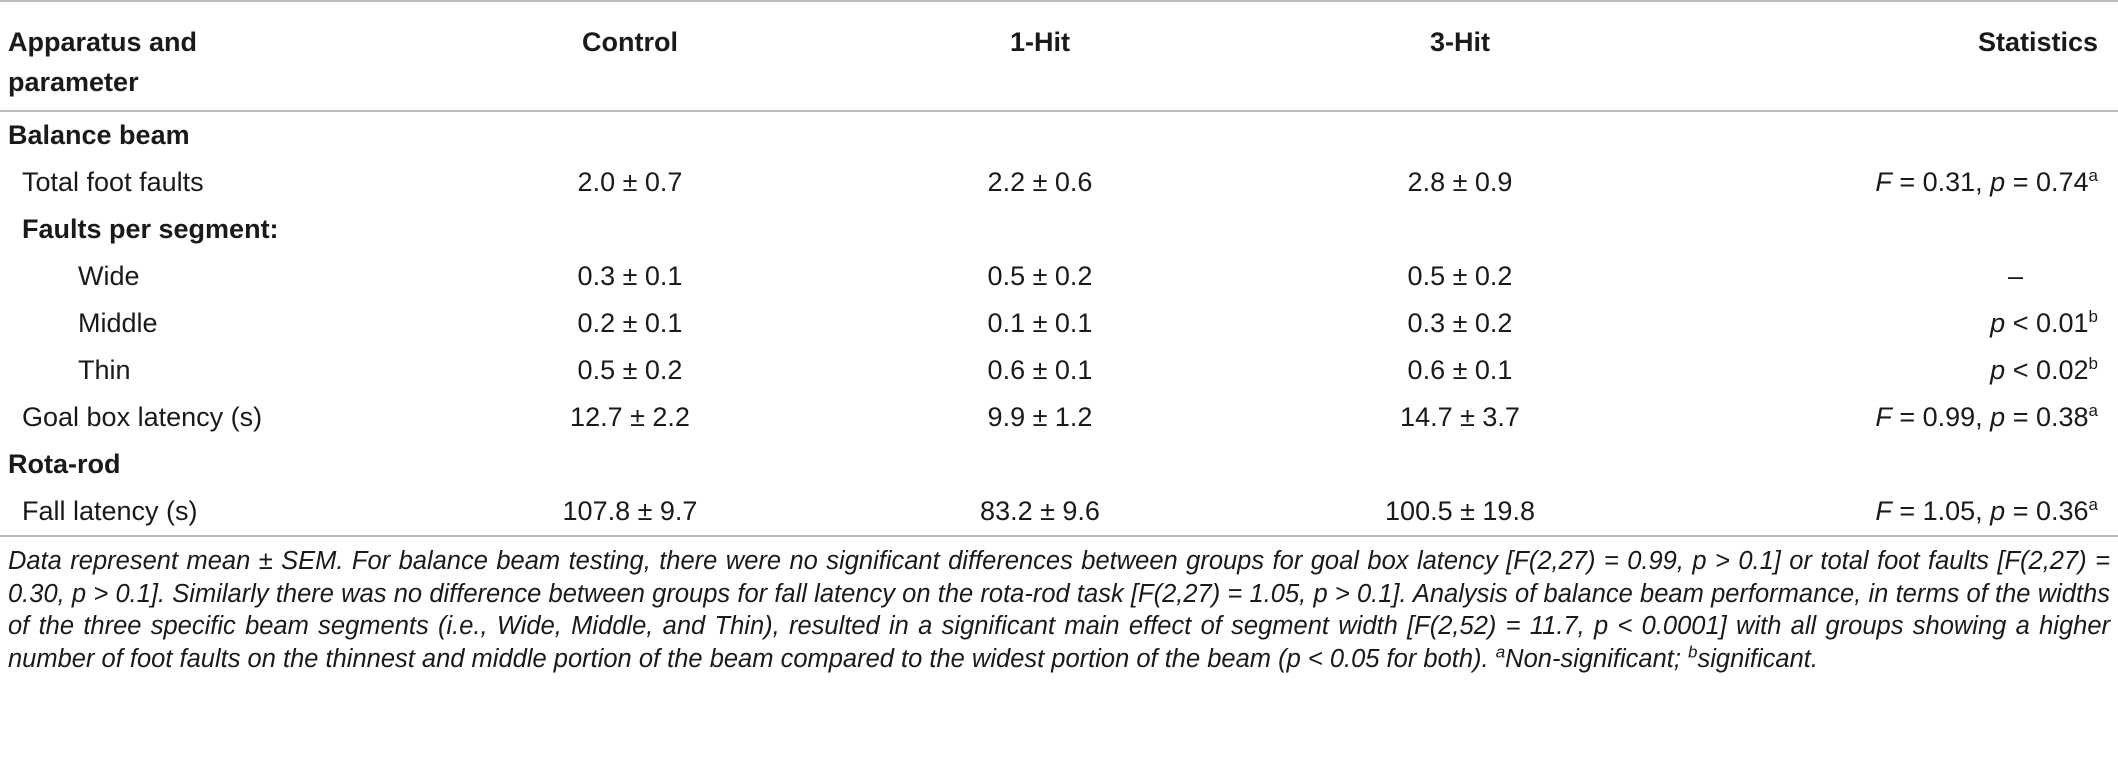 Image resolution: width=2118 pixels, height=764 pixels. I want to click on cell-statistics: p < 0.02b, so click(2044, 369).